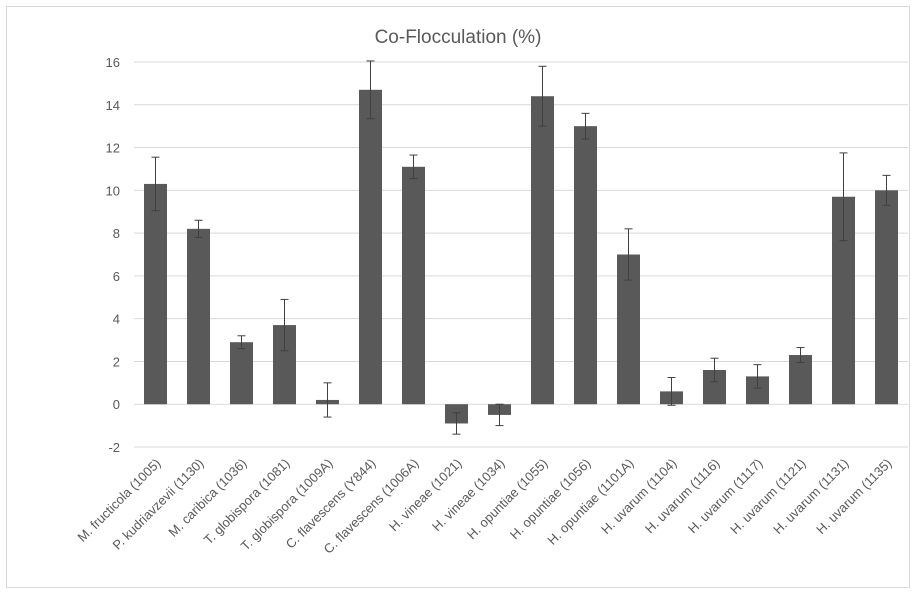 Image resolution: width=914 pixels, height=592 pixels. Describe the element at coordinates (468, 495) in the screenshot. I see `x-tick-label: H. vineae (1034)` at that location.